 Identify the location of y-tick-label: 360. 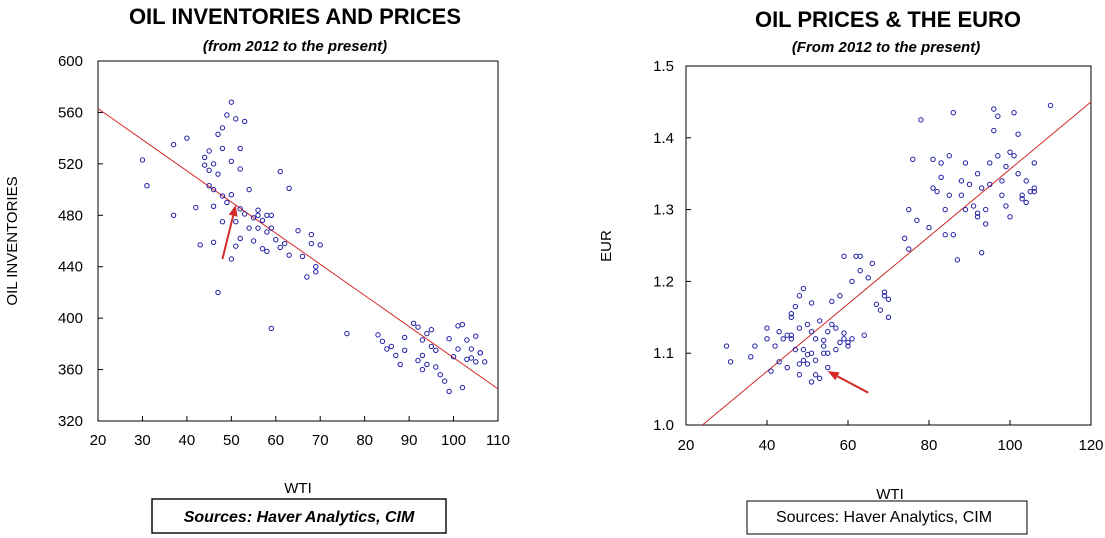
(70, 370).